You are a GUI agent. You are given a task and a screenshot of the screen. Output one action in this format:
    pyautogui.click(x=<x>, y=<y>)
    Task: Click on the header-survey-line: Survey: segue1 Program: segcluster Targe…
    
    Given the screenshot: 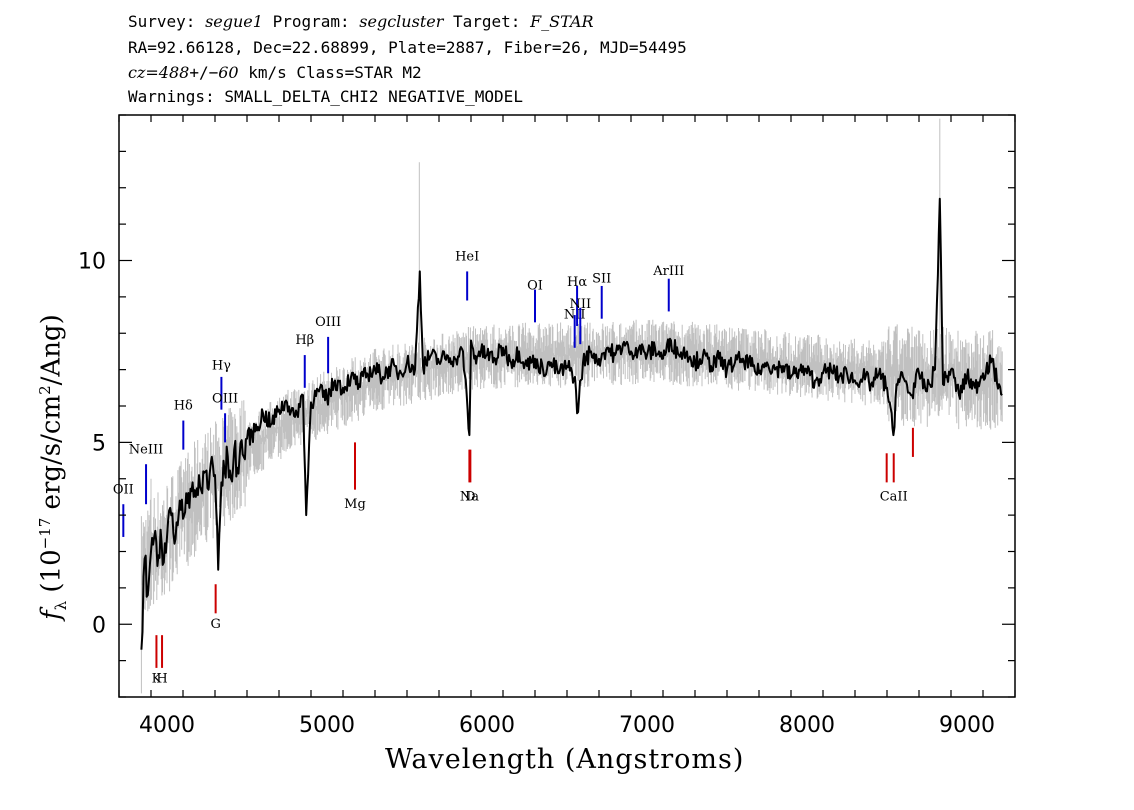 What is the action you would take?
    pyautogui.click(x=361, y=21)
    